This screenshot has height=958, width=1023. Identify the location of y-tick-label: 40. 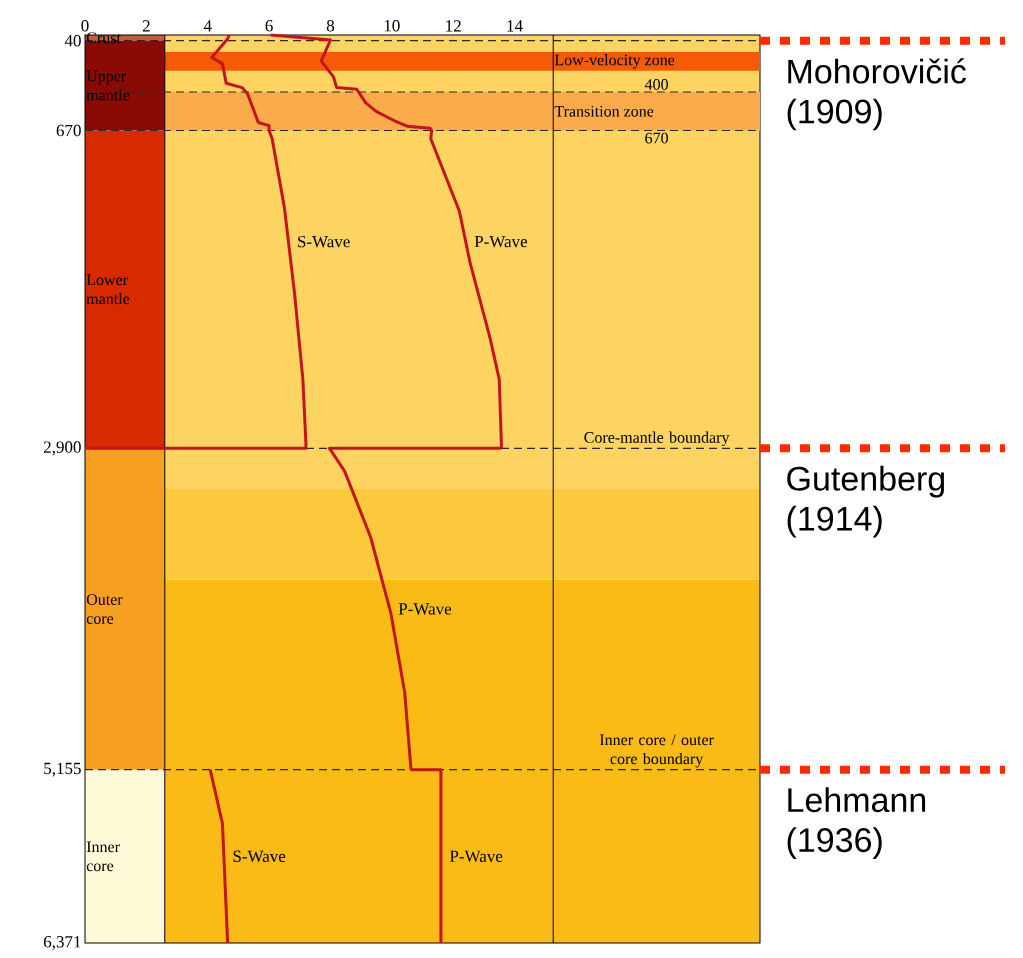
(72, 40).